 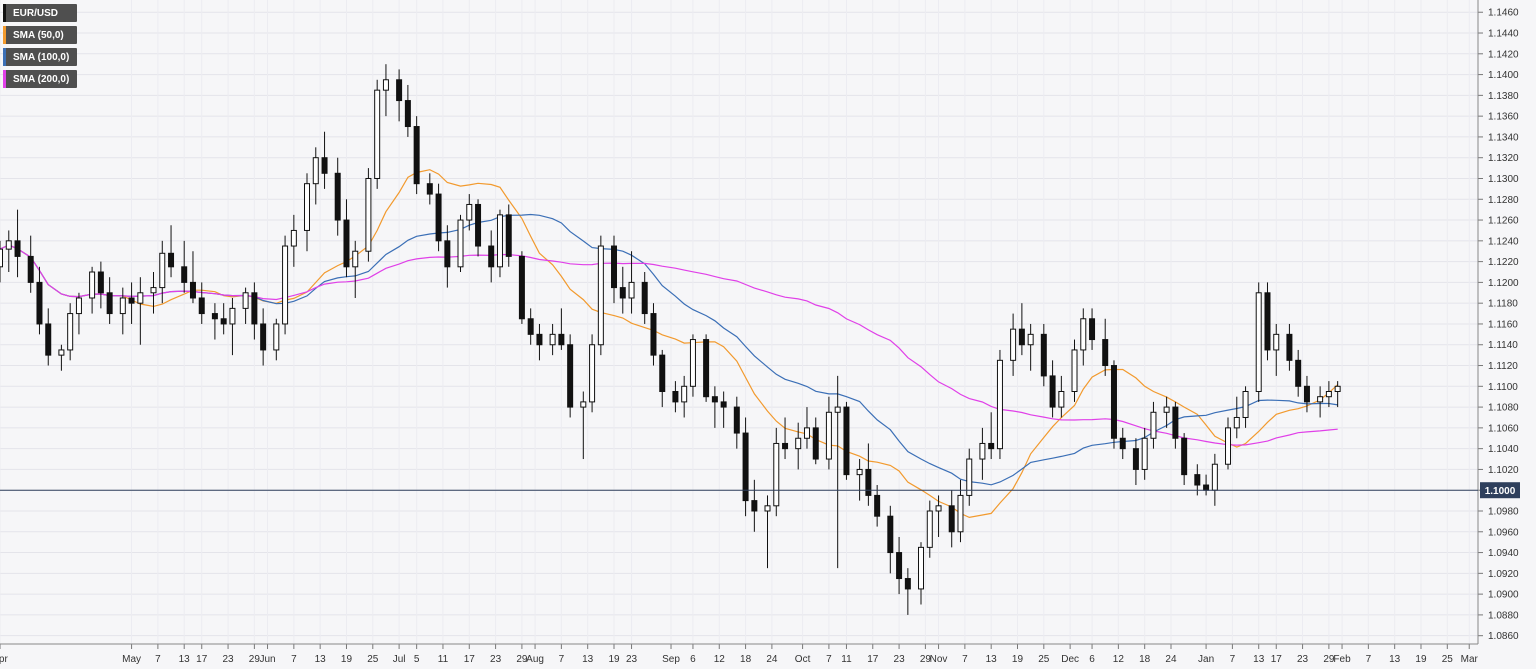 I want to click on y-tick-label: 1.1380, so click(x=1503, y=96).